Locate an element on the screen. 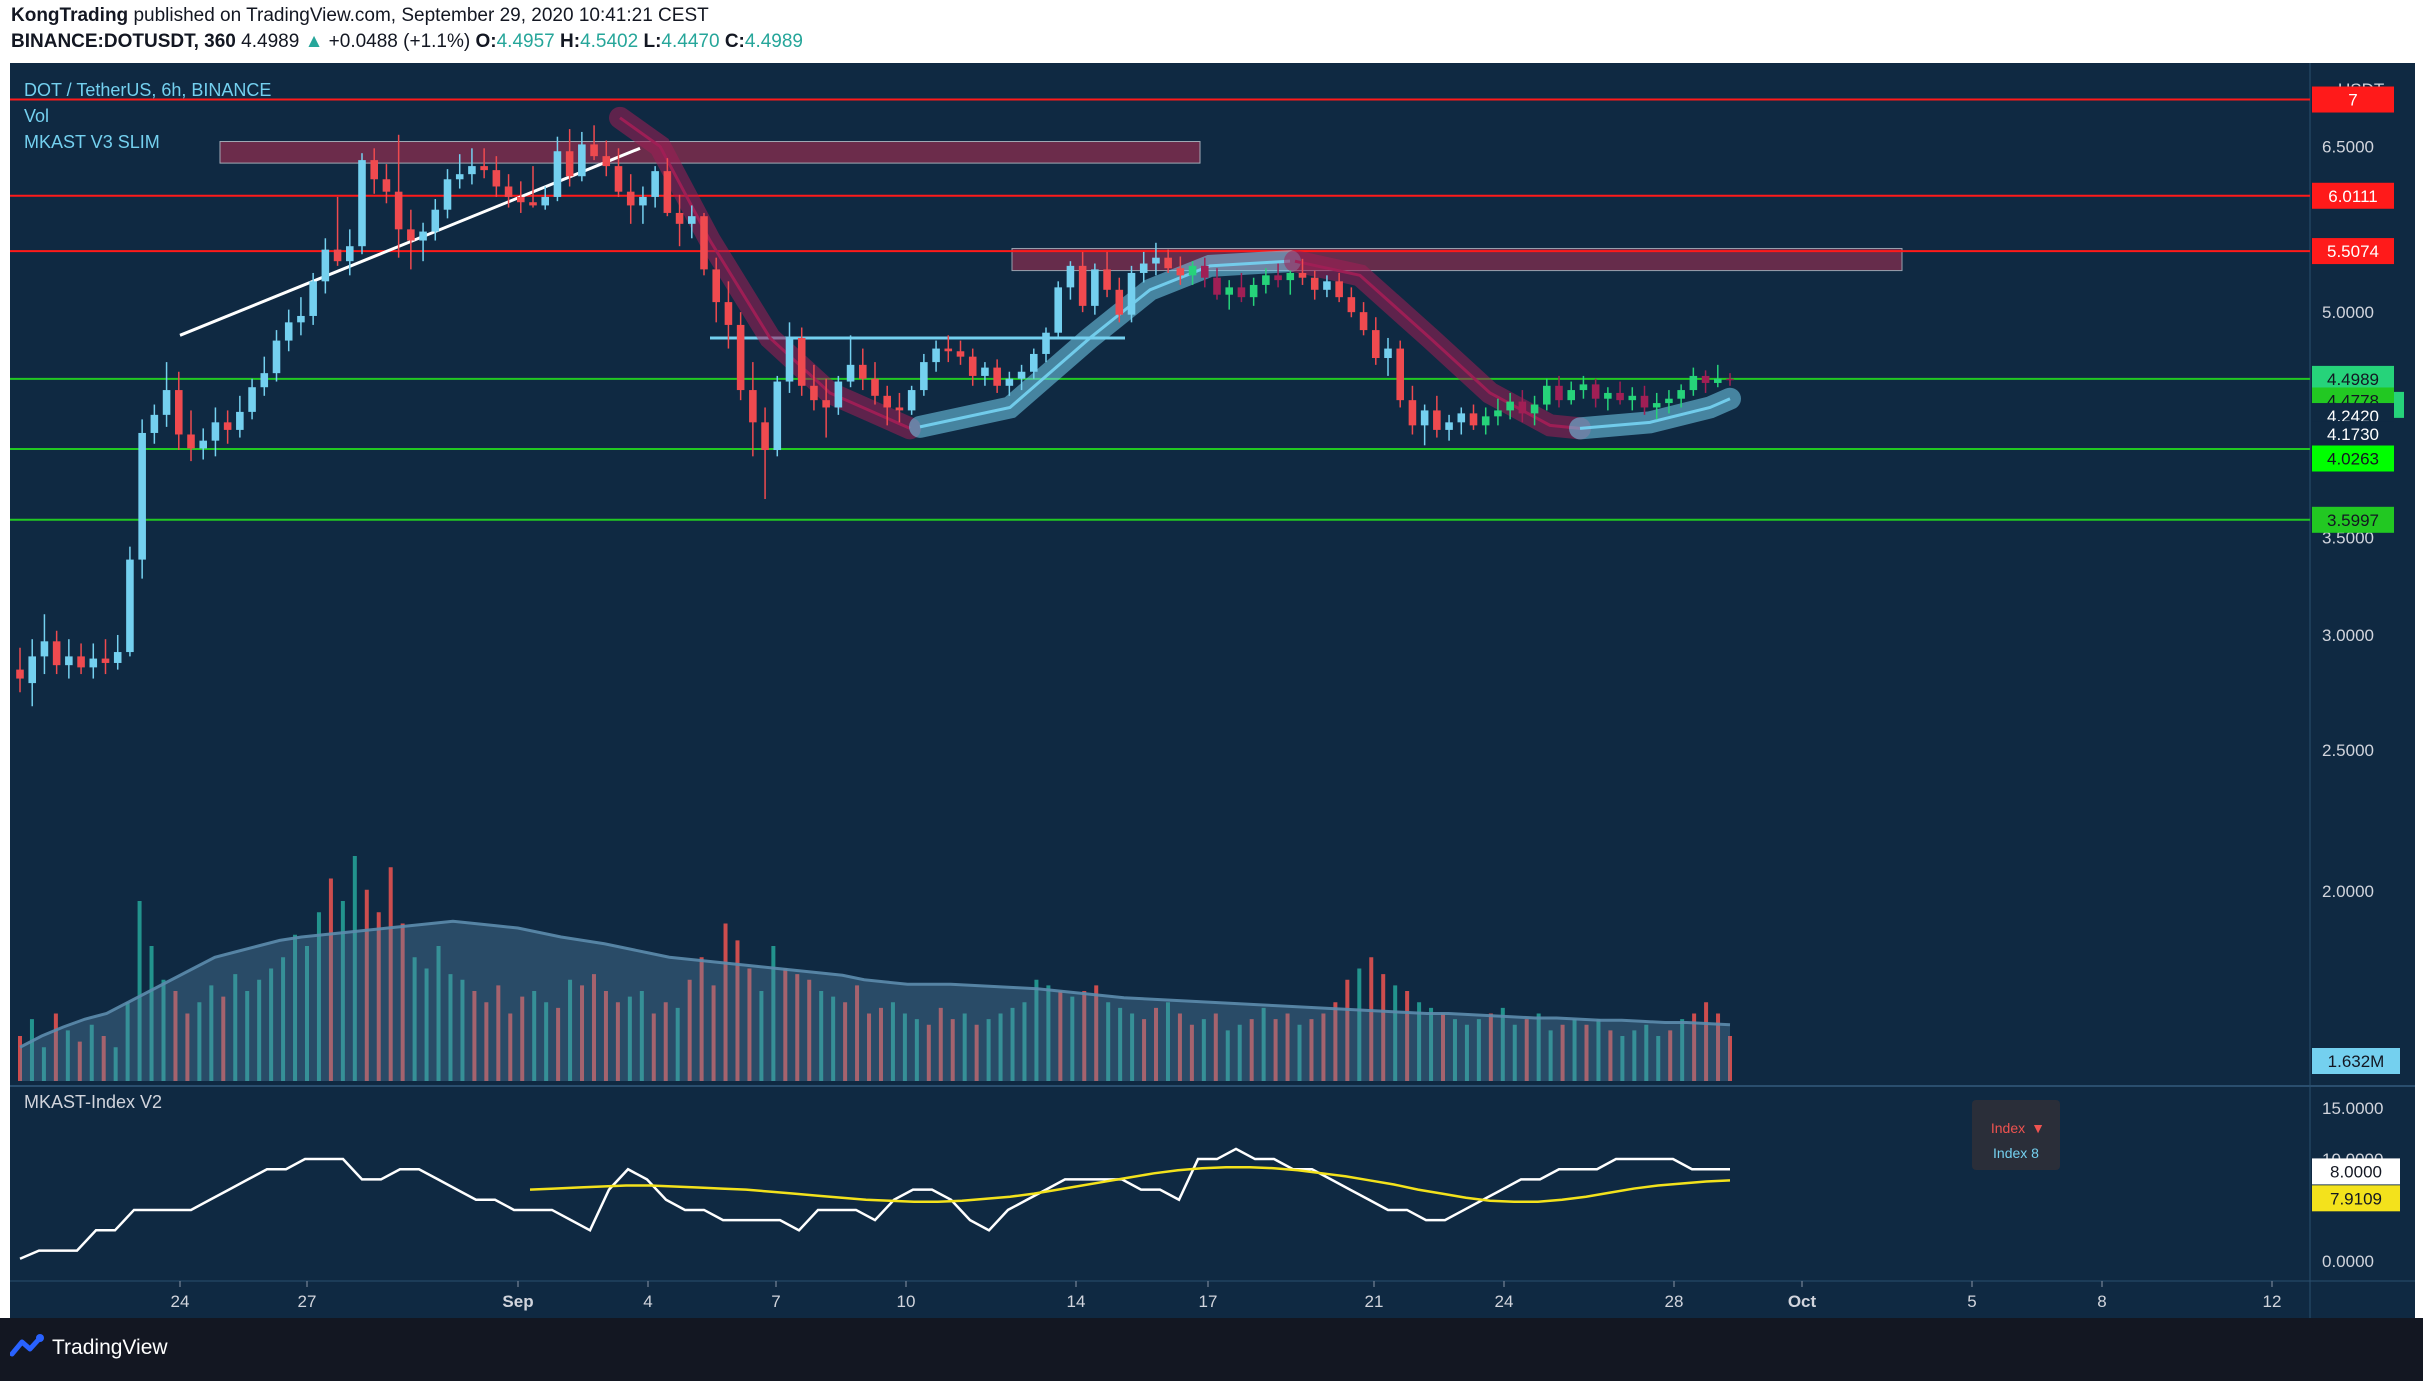  x-tick-label: 8 is located at coordinates (2101, 1301).